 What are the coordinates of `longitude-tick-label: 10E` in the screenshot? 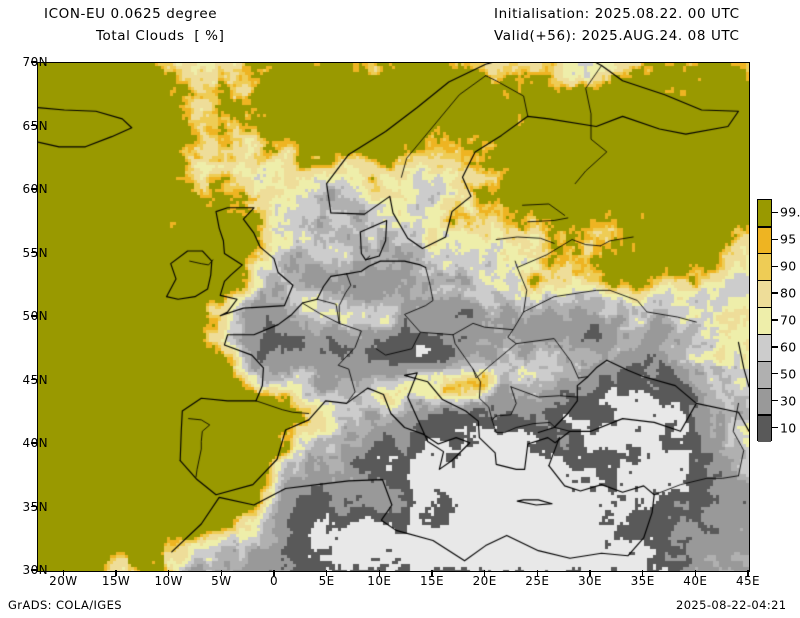 It's located at (379, 581).